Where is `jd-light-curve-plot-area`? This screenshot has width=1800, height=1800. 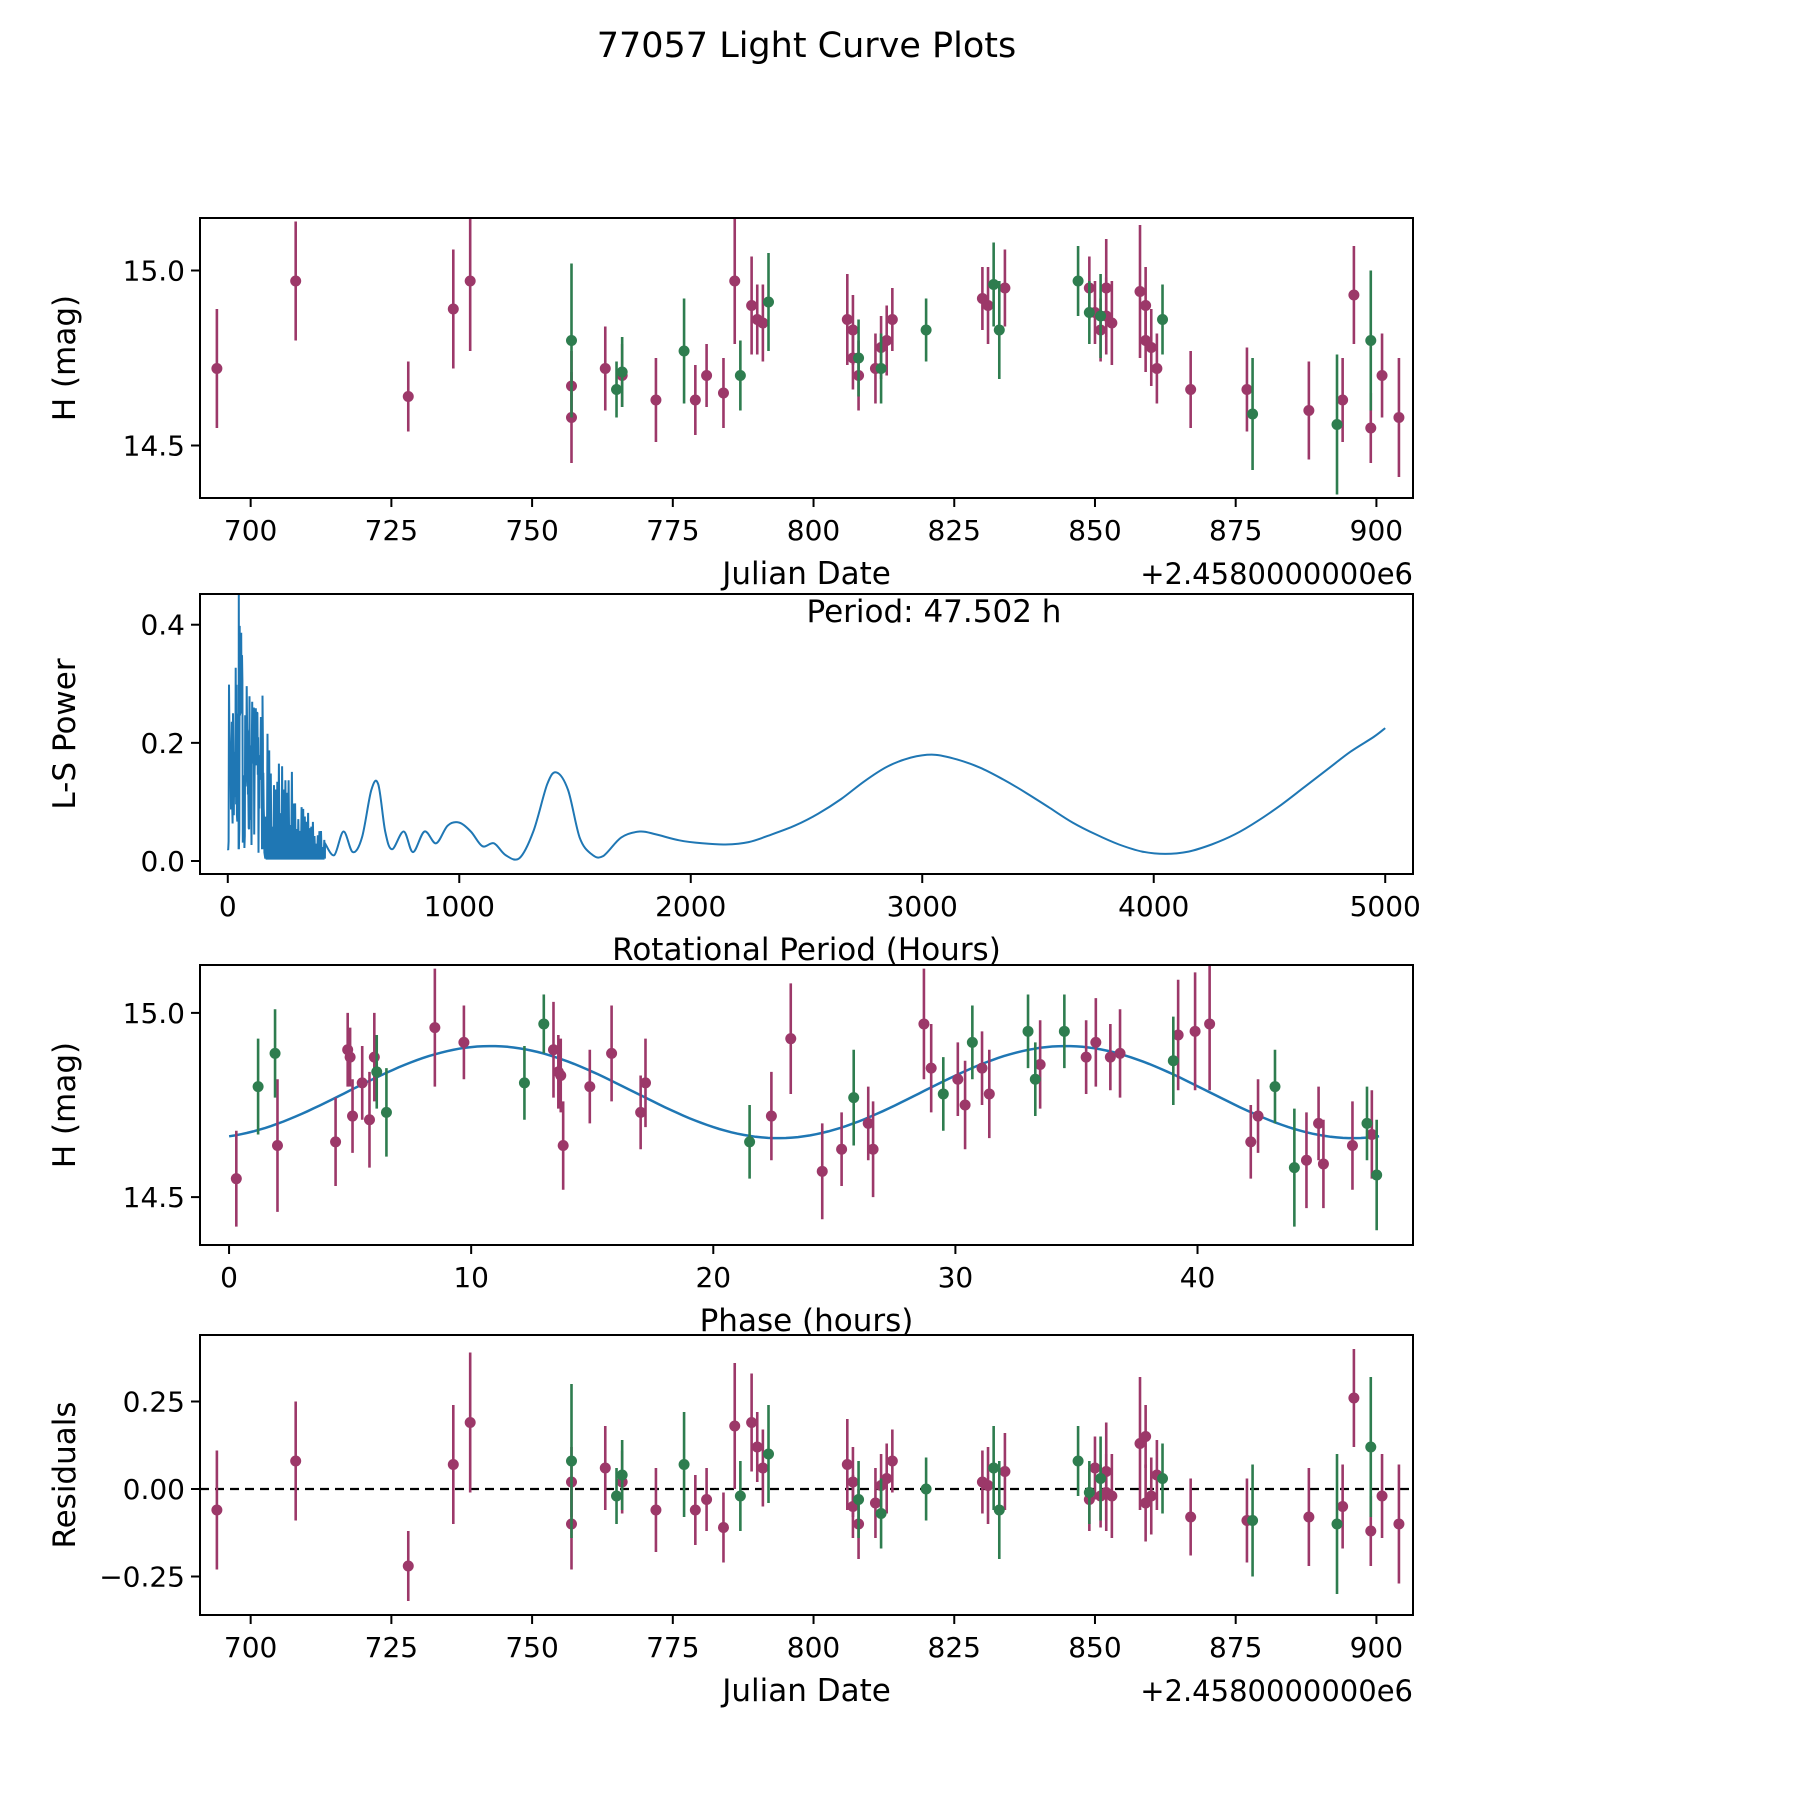
jd-light-curve-plot-area is located at coordinates (808, 356).